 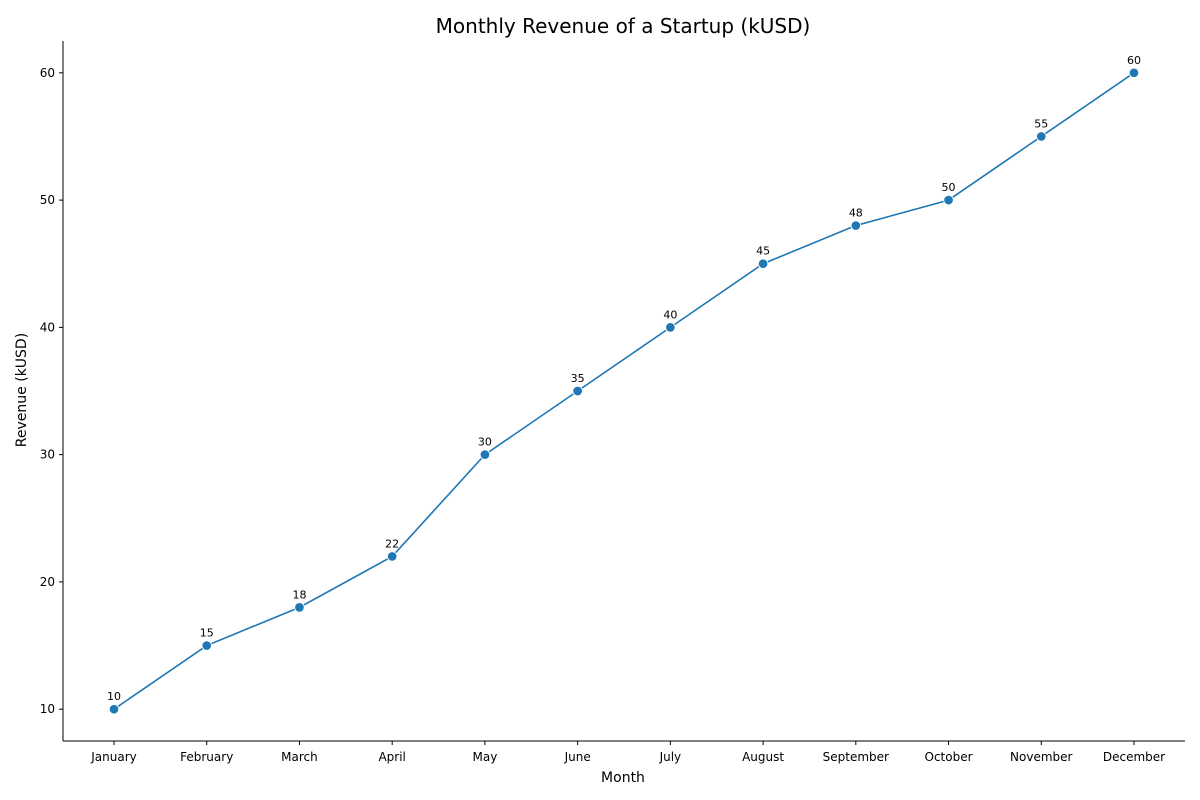 I want to click on x-tick-label: November, so click(x=1041, y=757).